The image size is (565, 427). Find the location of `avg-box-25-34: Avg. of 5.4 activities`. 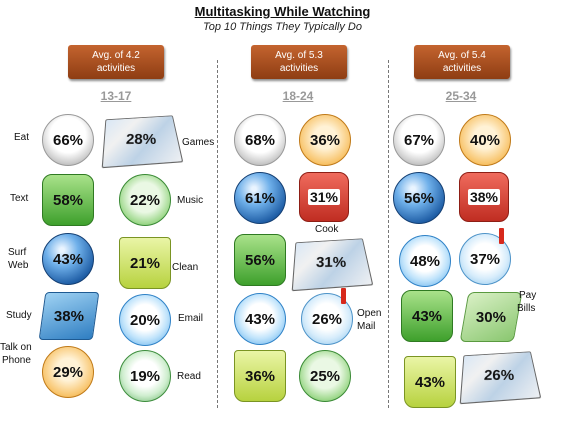

avg-box-25-34: Avg. of 5.4 activities is located at coordinates (462, 62).